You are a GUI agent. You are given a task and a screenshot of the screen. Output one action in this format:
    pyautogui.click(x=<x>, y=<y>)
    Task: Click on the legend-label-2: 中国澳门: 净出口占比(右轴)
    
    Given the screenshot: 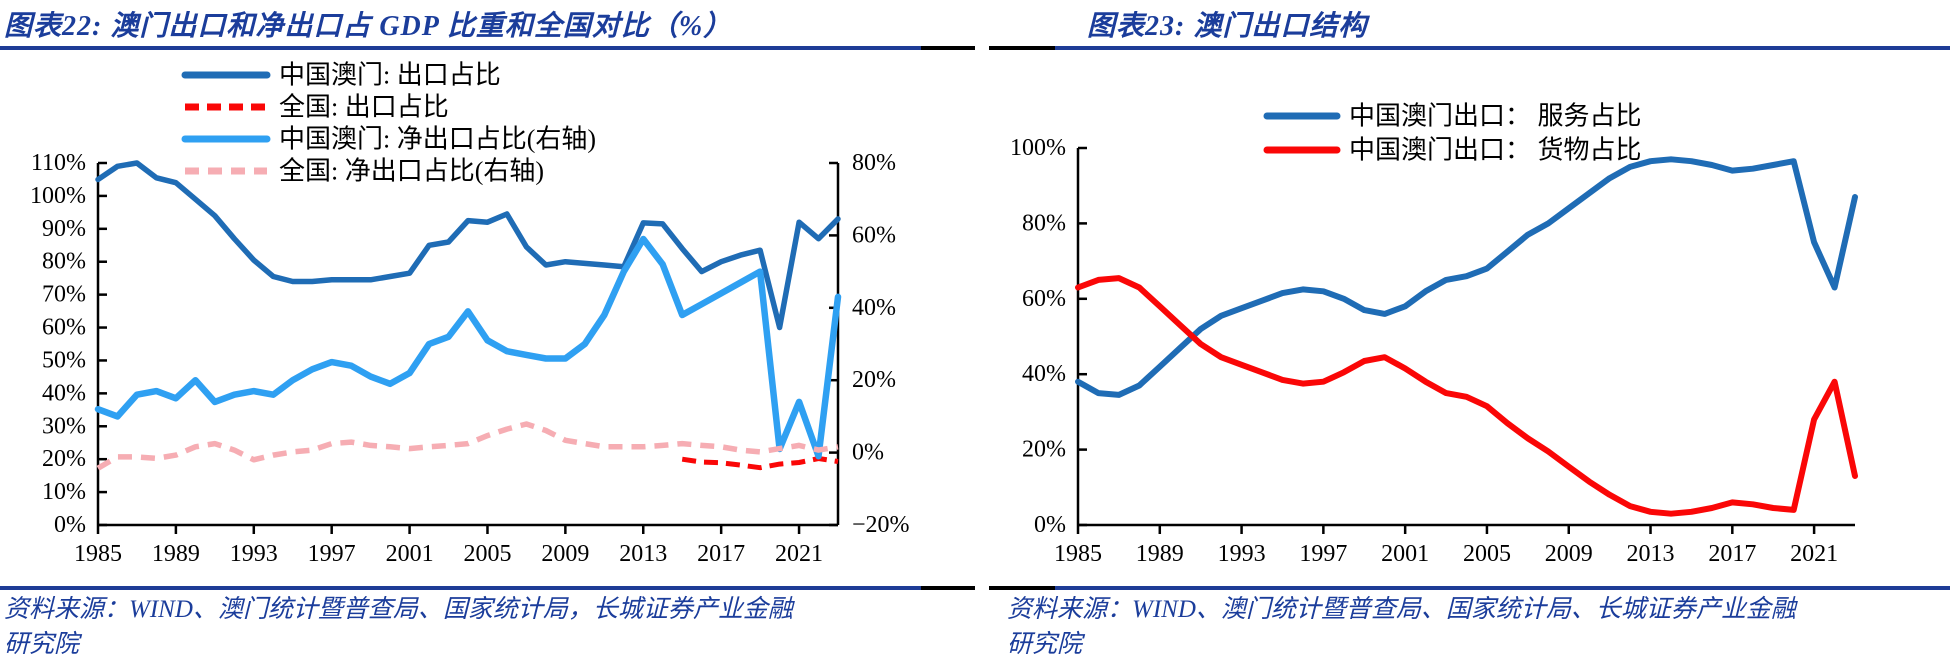 What is the action you would take?
    pyautogui.click(x=437, y=139)
    